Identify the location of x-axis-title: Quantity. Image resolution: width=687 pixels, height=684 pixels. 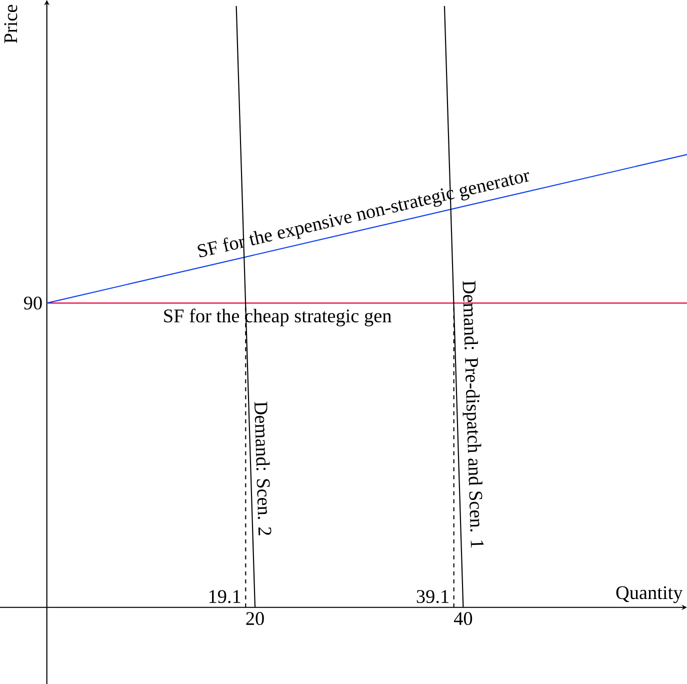
(649, 594).